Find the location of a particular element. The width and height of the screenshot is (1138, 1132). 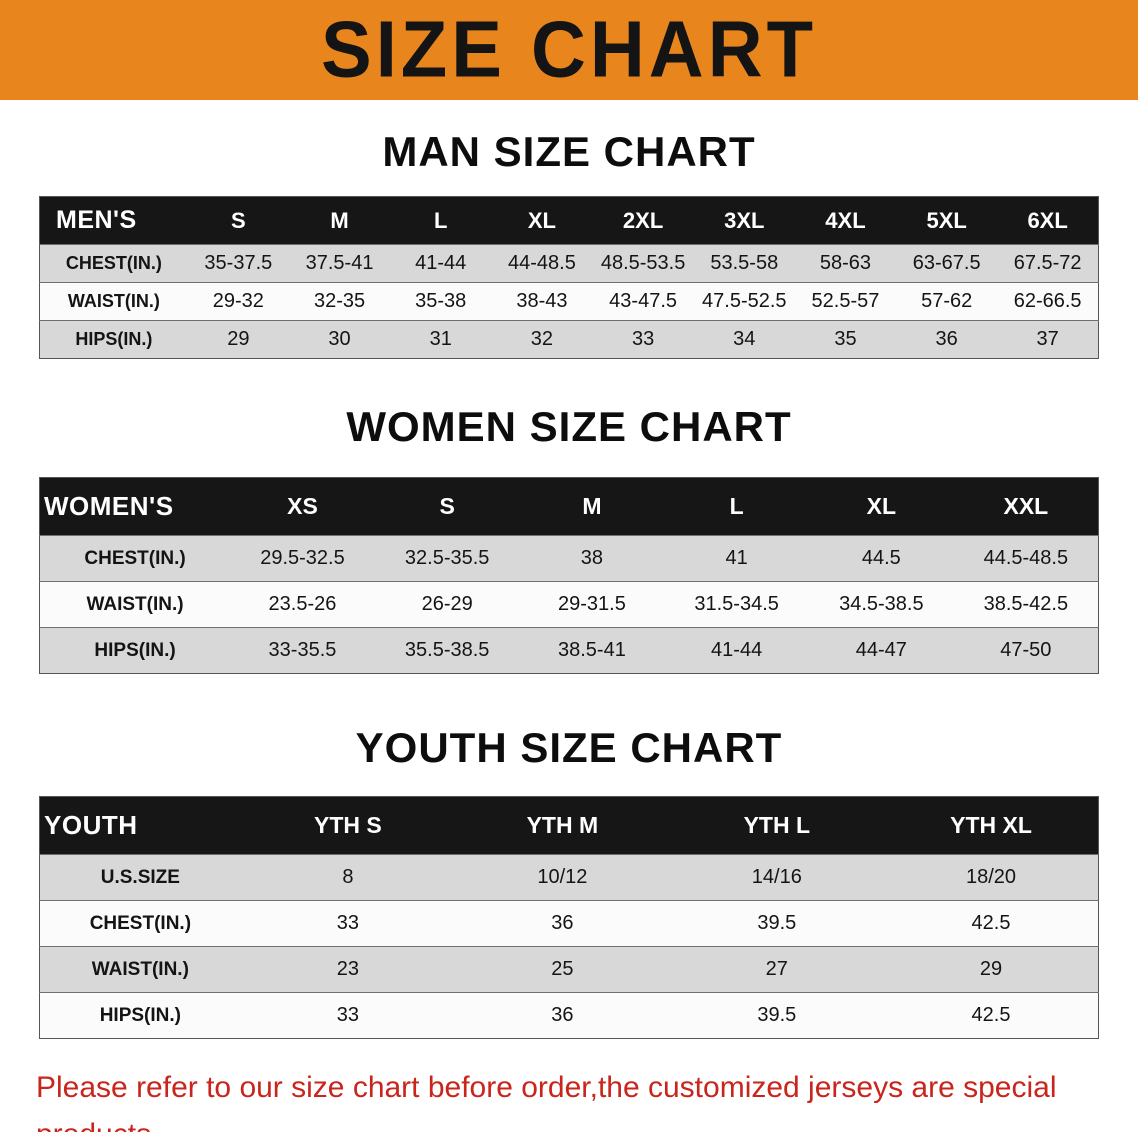

women-section-title: WOMEN SIZE CHART is located at coordinates (569, 426).